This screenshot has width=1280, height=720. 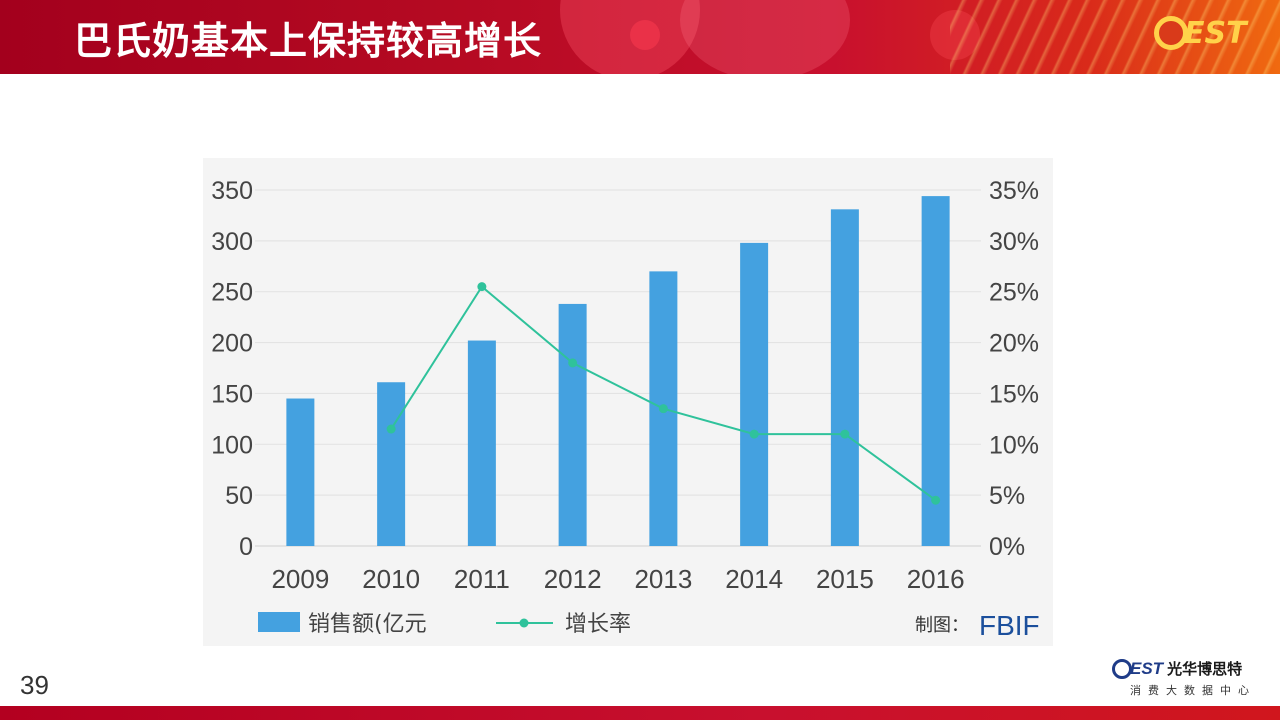 What do you see at coordinates (1192, 680) in the screenshot?
I see `footer-logo: EST 光华博思特 消费大数据中心` at bounding box center [1192, 680].